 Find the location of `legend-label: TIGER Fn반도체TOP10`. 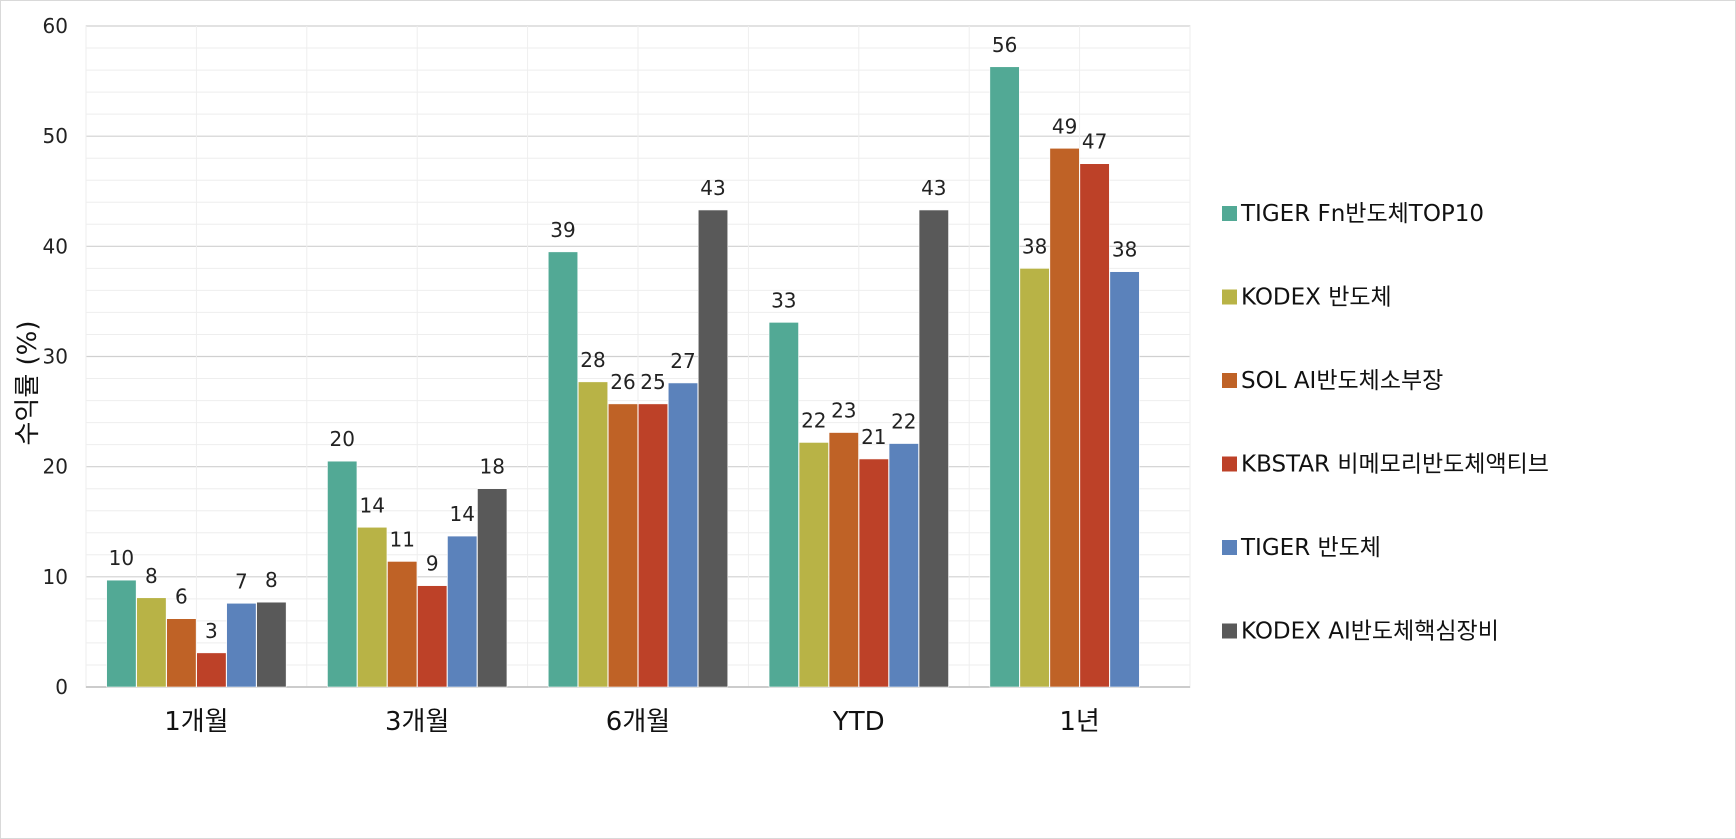

legend-label: TIGER Fn반도체TOP10 is located at coordinates (1362, 214).